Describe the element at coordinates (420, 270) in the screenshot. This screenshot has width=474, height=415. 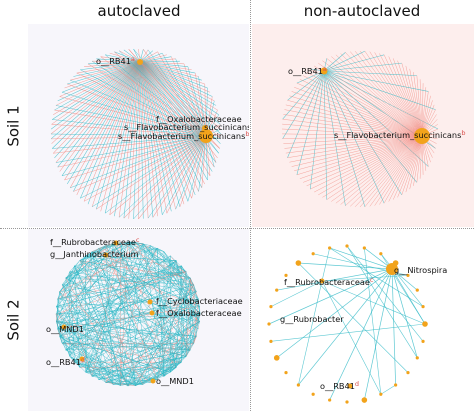
I see `node-label: g__Nitrospira` at that location.